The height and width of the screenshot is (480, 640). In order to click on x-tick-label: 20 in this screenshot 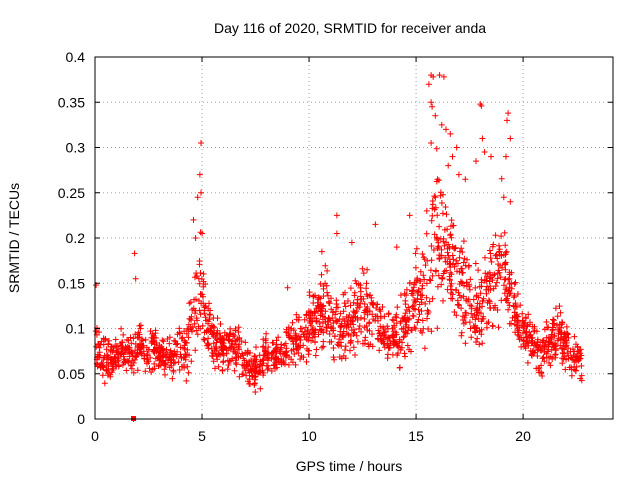, I will do `click(523, 436)`.